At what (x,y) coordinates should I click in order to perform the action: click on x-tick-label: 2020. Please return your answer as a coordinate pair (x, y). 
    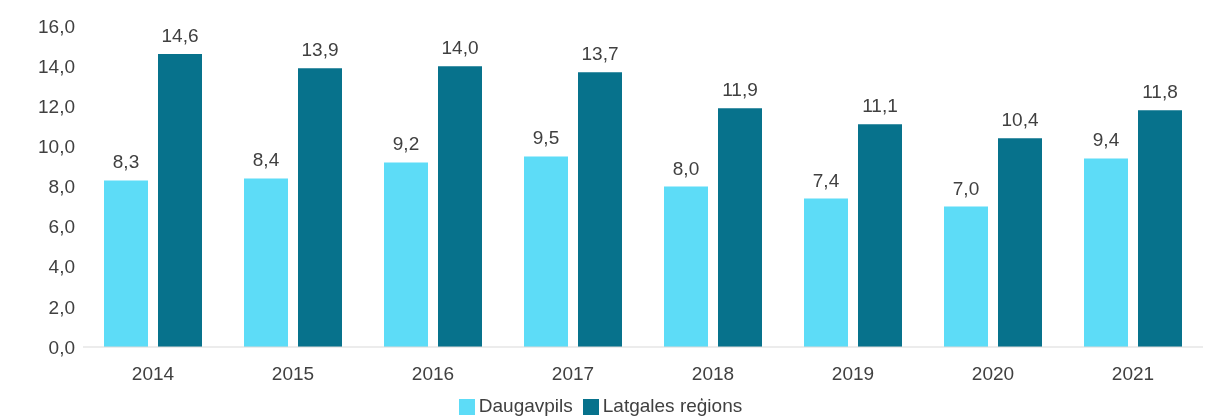
    Looking at the image, I should click on (993, 374).